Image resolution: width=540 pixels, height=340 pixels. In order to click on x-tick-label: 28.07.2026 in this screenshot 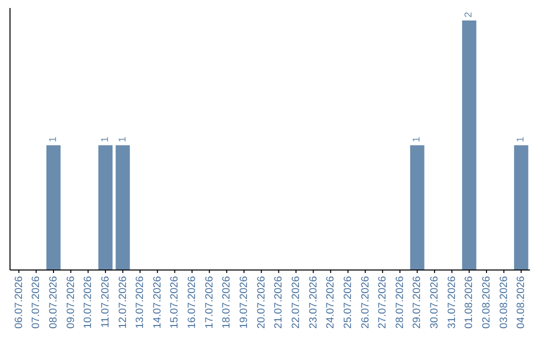, I will do `click(400, 302)`.